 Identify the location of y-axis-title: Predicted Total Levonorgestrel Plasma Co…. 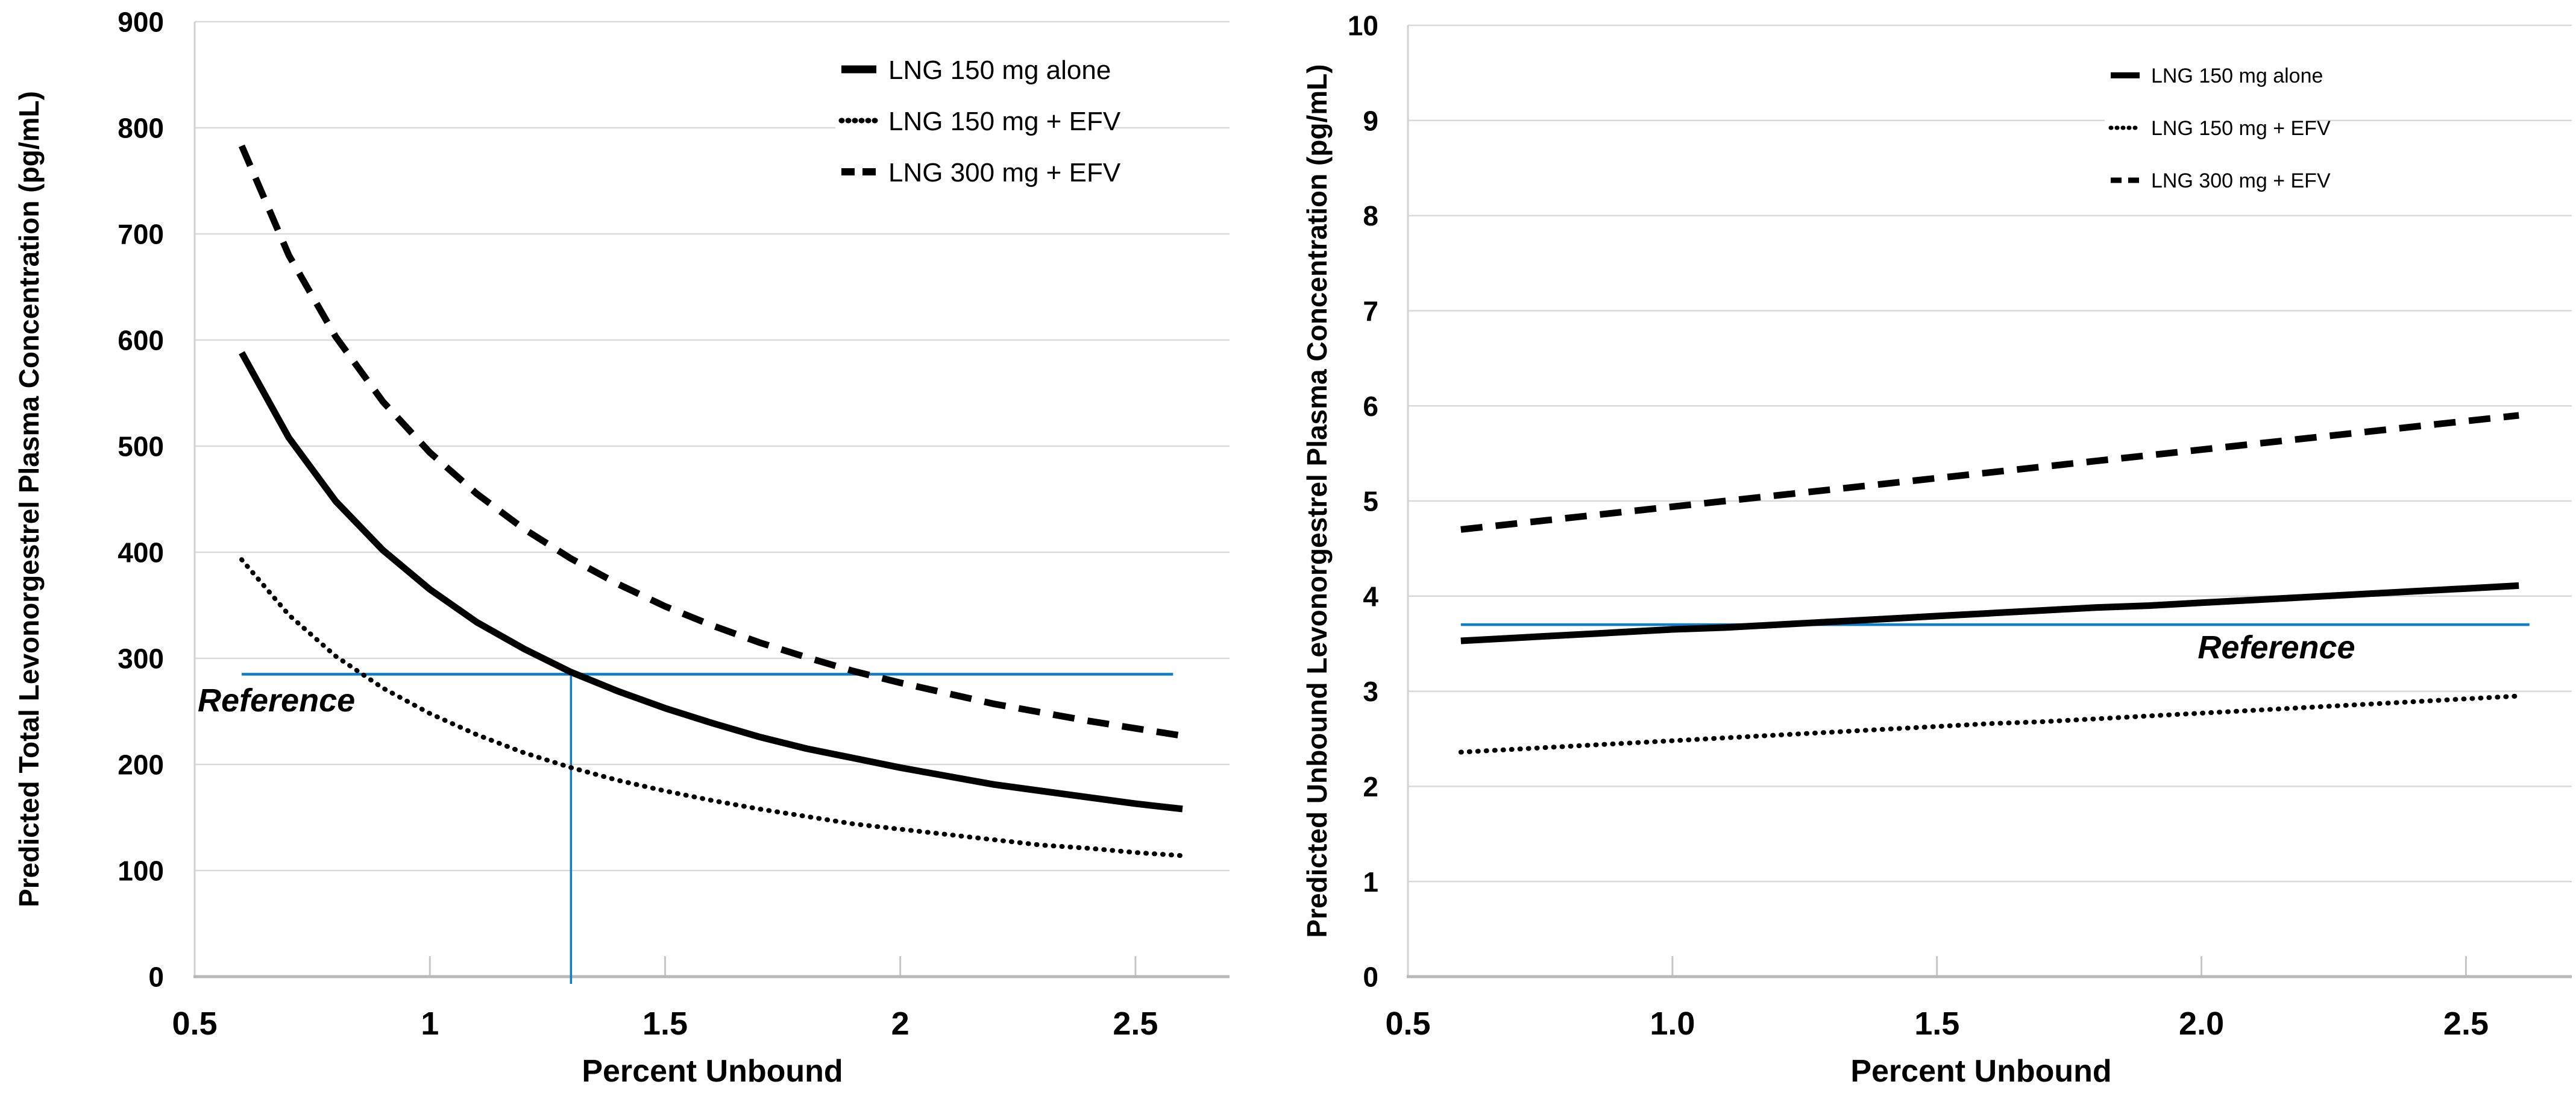
(29, 499).